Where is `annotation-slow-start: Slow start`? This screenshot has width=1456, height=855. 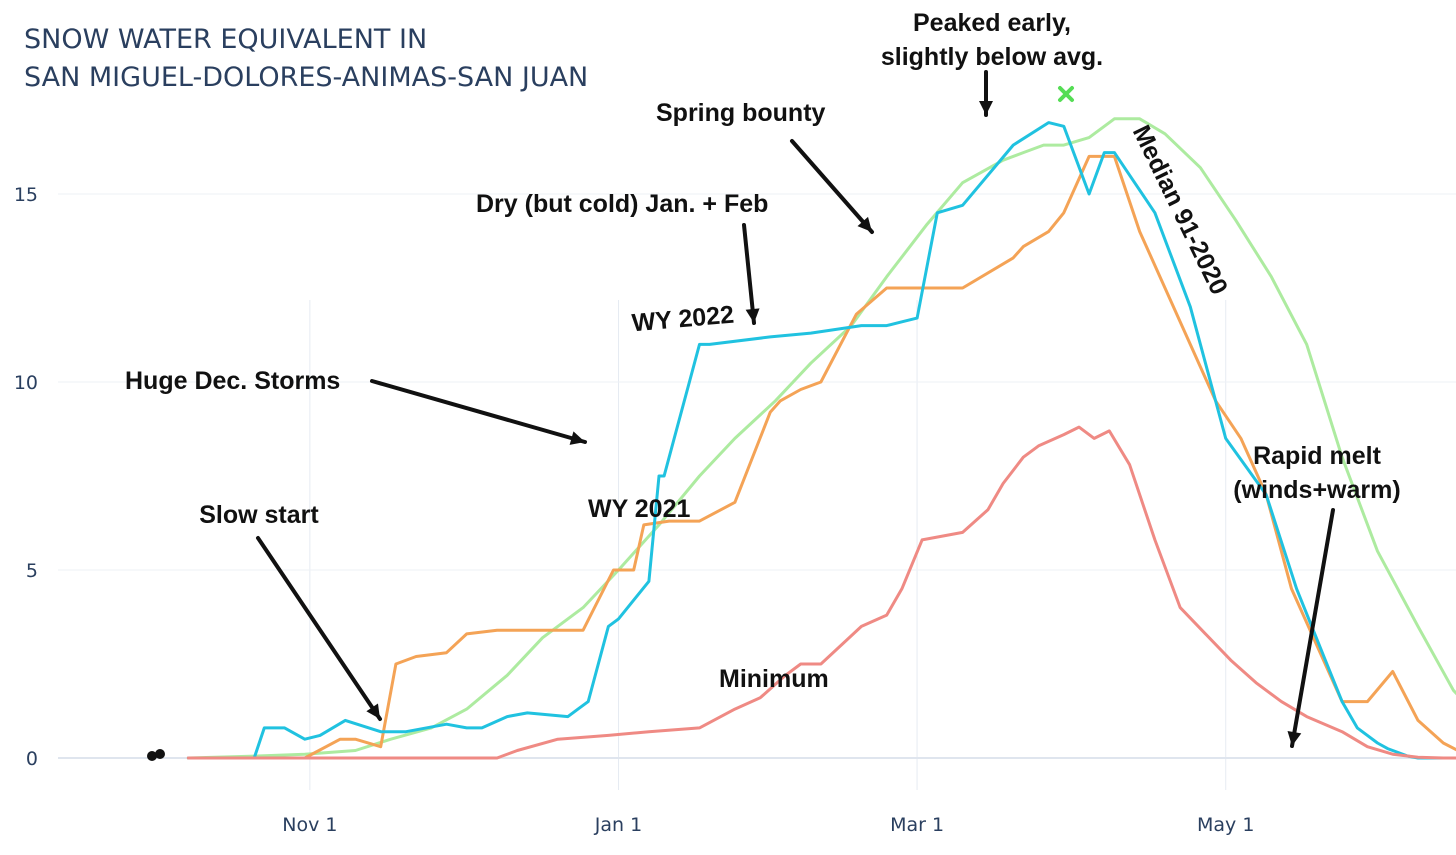
annotation-slow-start: Slow start is located at coordinates (259, 515).